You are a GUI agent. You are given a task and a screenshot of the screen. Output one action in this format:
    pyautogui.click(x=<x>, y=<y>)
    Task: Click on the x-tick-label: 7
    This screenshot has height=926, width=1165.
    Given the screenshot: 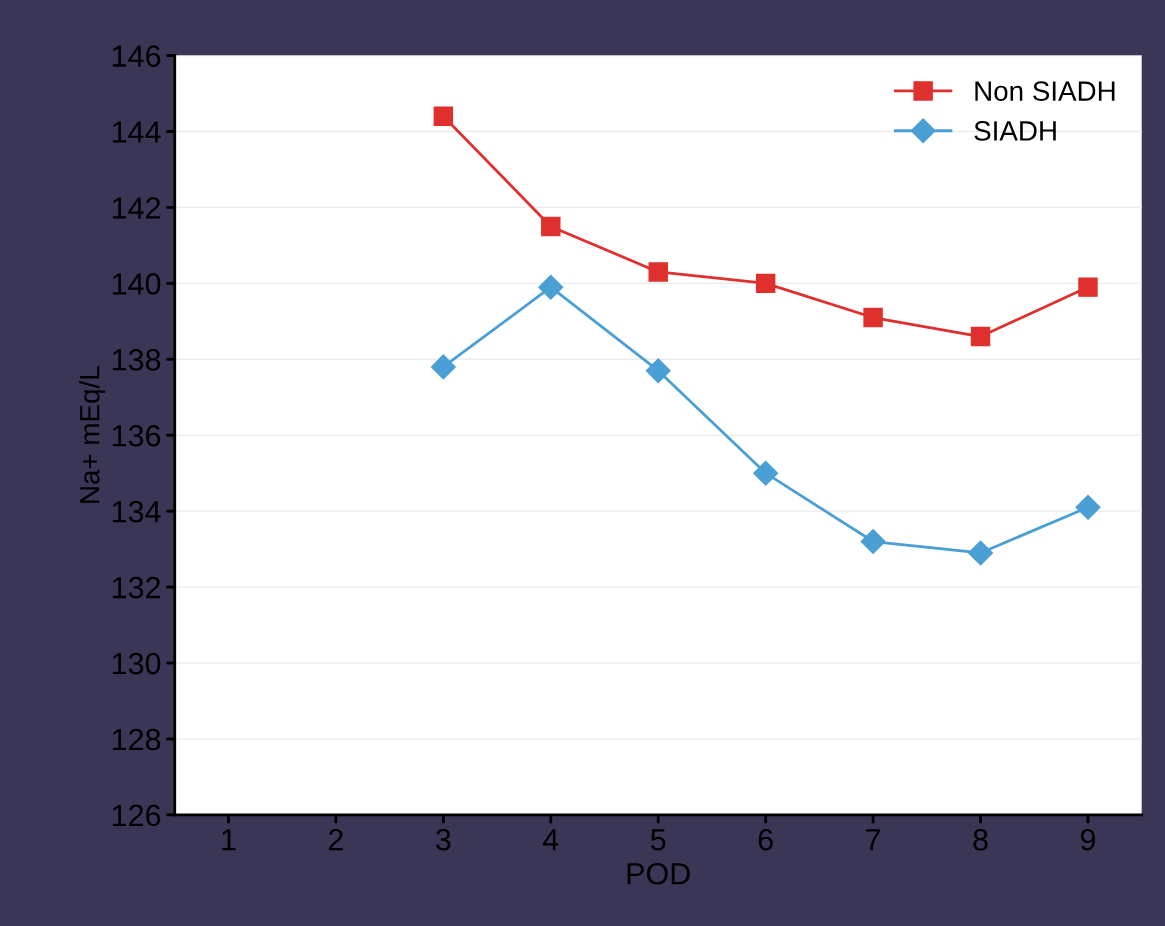 What is the action you would take?
    pyautogui.click(x=873, y=840)
    